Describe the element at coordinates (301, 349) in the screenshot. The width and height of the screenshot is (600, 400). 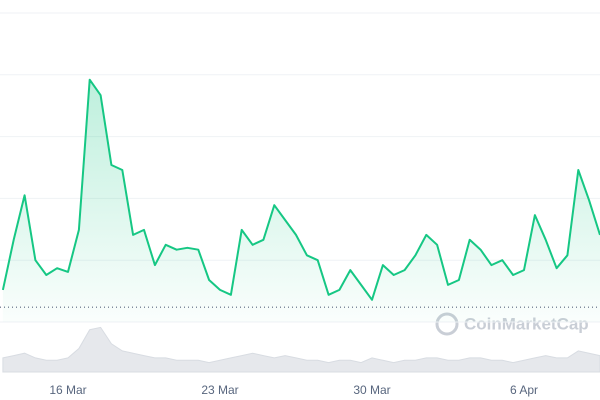
I see `volume-area` at that location.